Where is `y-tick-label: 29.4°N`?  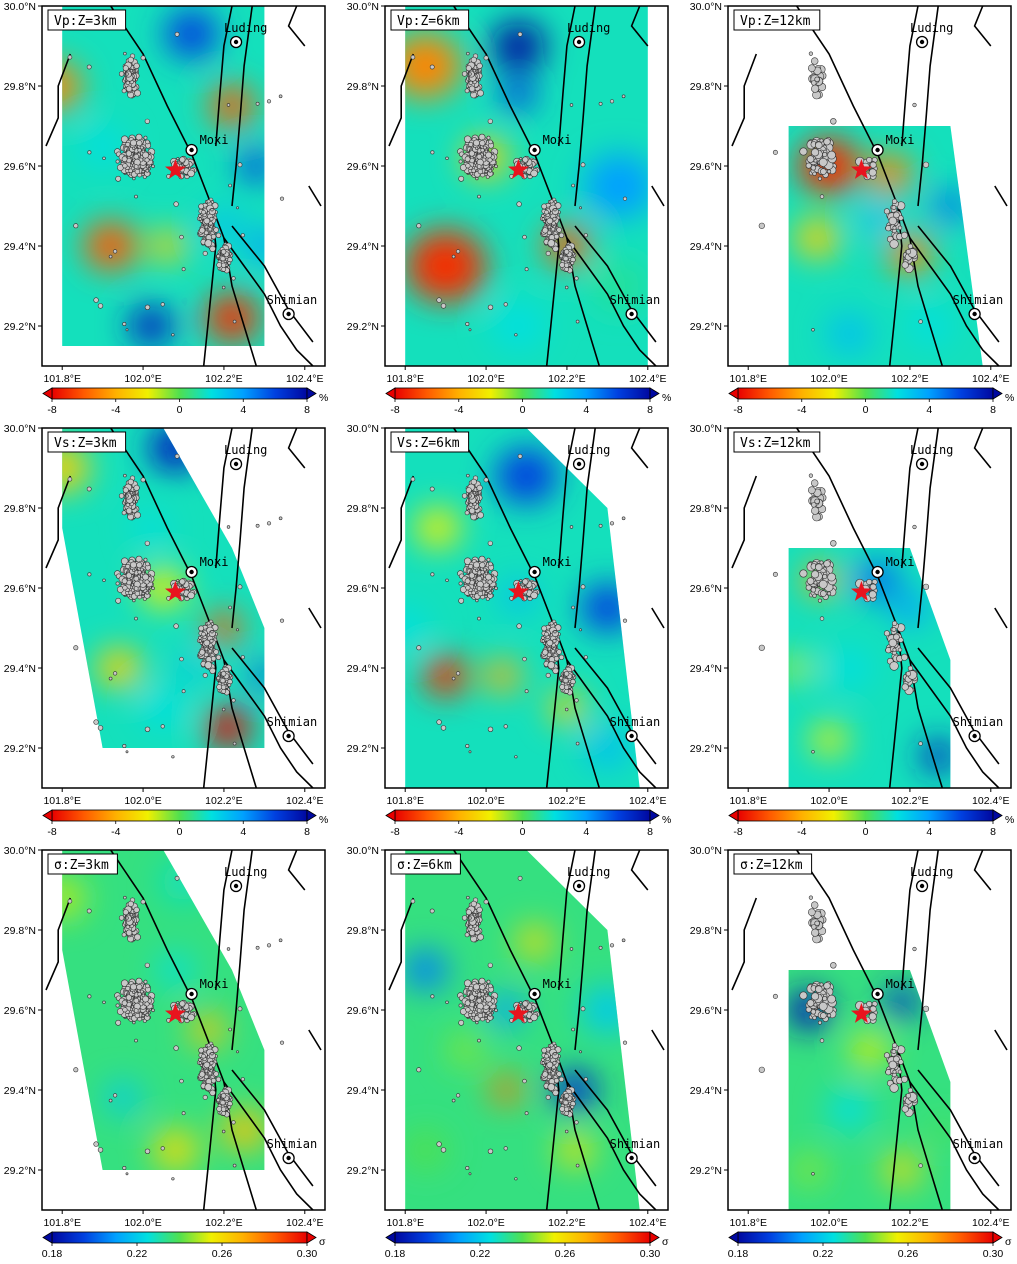 y-tick-label: 29.4°N is located at coordinates (20, 1091).